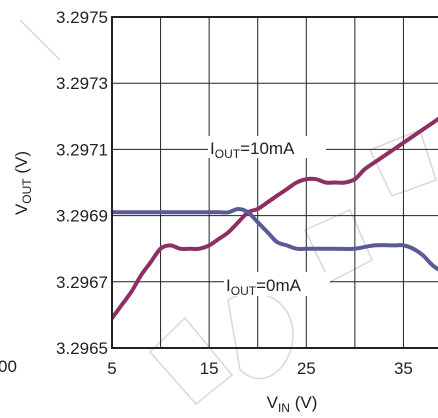 This screenshot has height=418, width=438. Describe the element at coordinates (306, 368) in the screenshot. I see `x-tick-label: 25` at that location.